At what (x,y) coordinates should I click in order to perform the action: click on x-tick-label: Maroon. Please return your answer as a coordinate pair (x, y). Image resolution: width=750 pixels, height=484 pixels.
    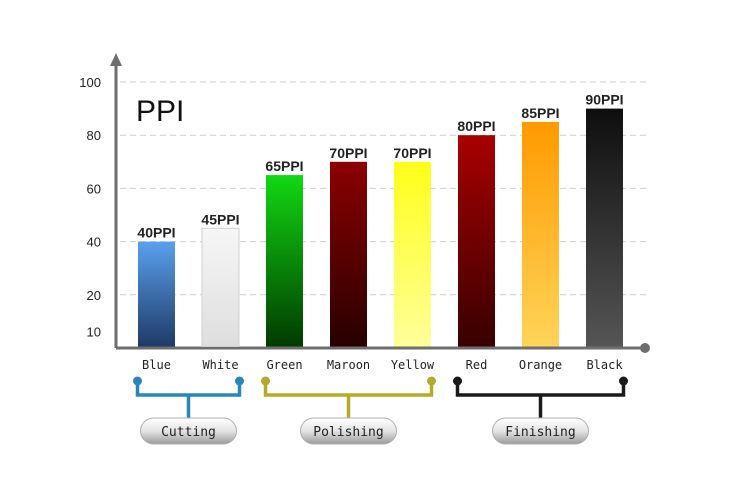
    Looking at the image, I should click on (348, 365).